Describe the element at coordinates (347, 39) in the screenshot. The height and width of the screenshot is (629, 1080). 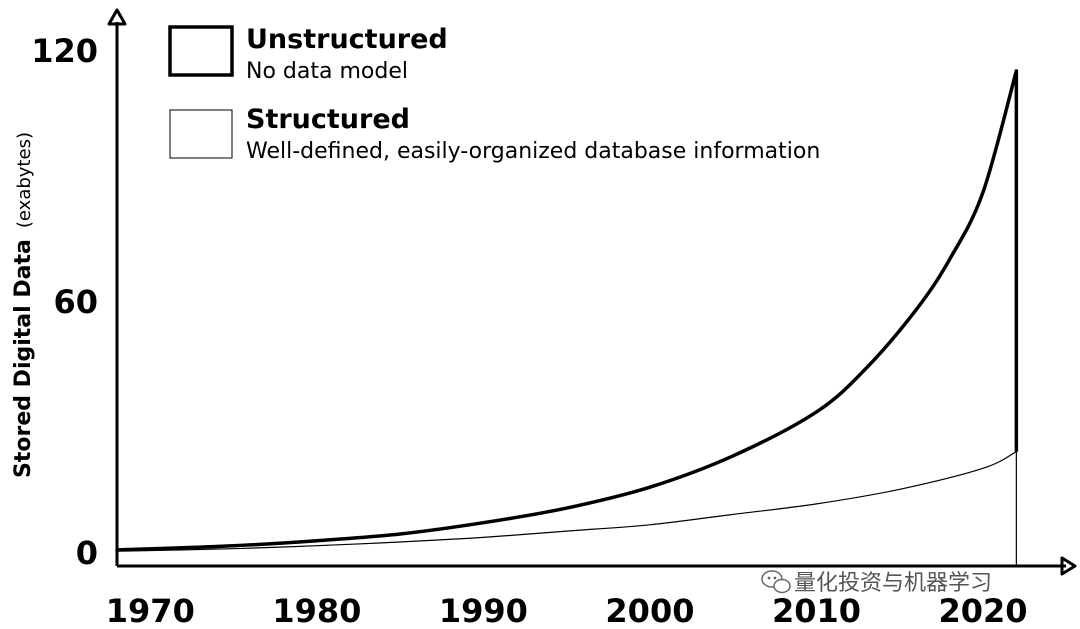
I see `legend-title-unstructured: Unstructured` at that location.